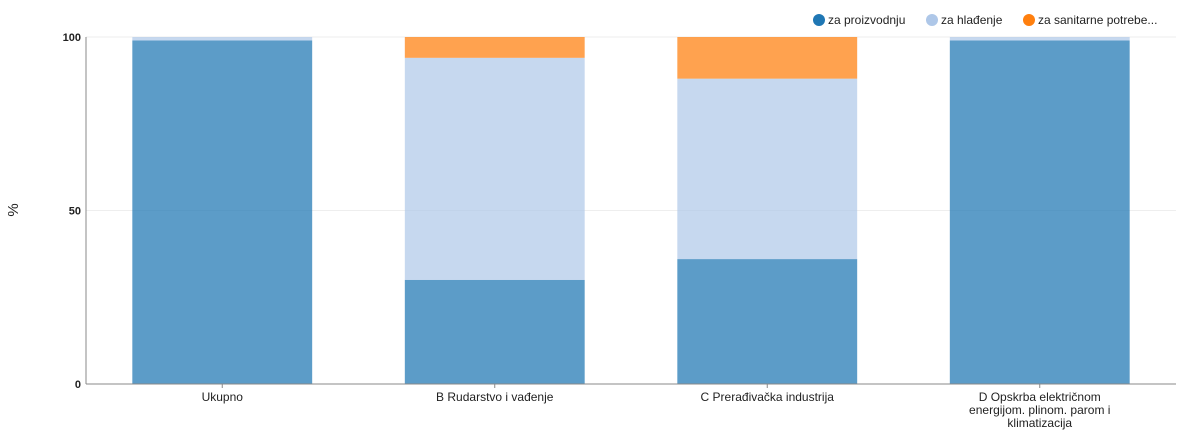 Image resolution: width=1177 pixels, height=435 pixels. I want to click on legend-label: za hlađenje, so click(972, 20).